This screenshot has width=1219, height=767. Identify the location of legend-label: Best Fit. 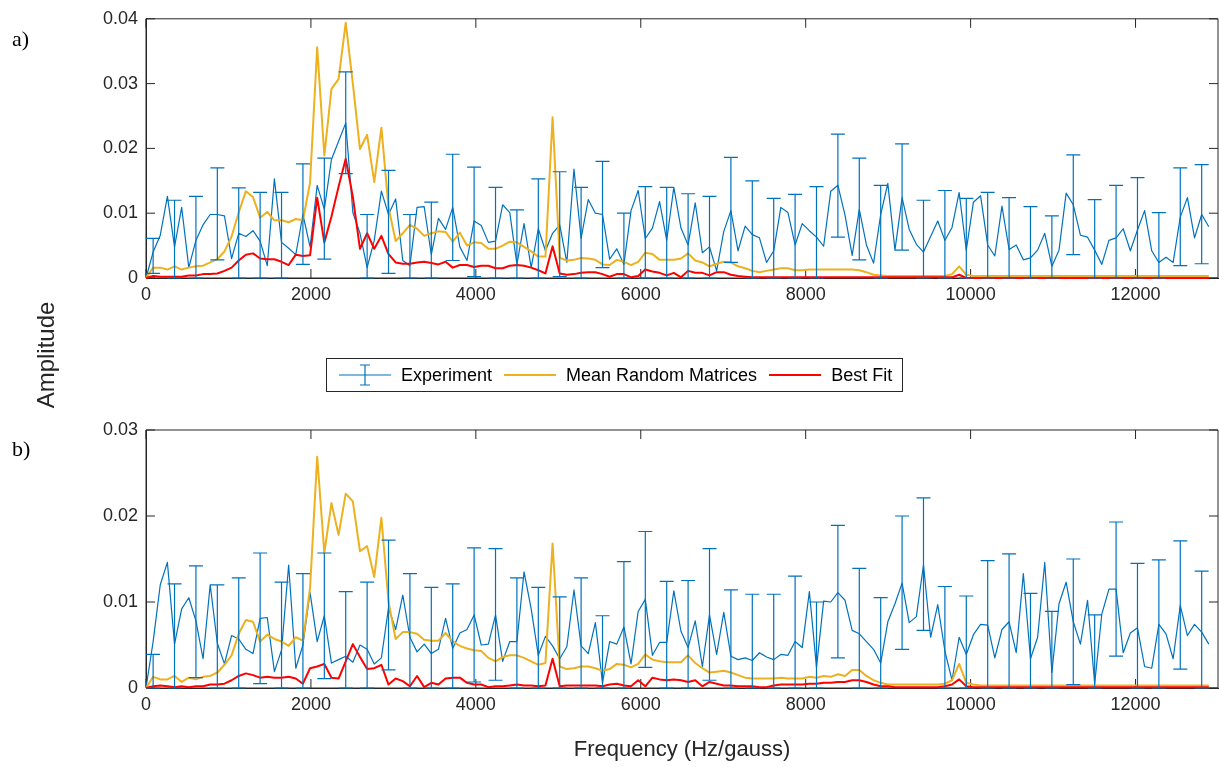
(862, 375).